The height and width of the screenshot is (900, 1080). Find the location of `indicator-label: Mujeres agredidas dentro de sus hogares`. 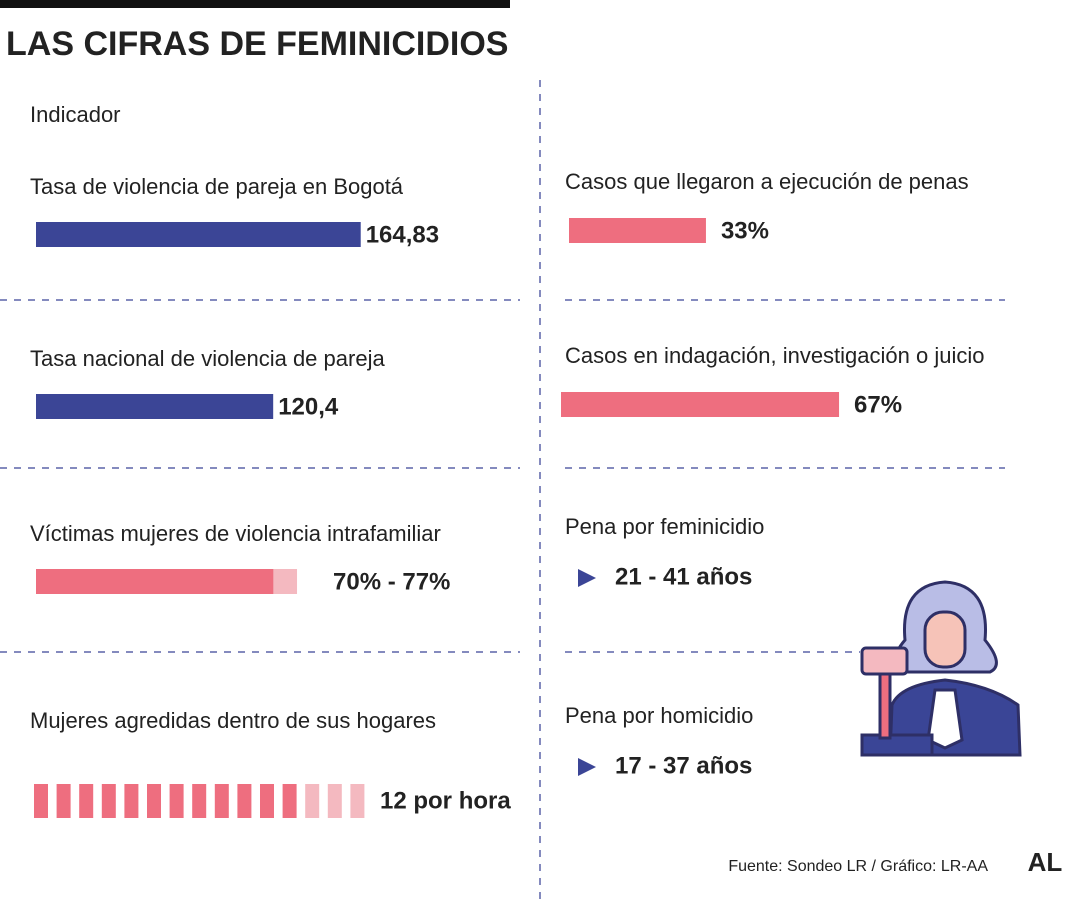

indicator-label: Mujeres agredidas dentro de sus hogares is located at coordinates (233, 720).